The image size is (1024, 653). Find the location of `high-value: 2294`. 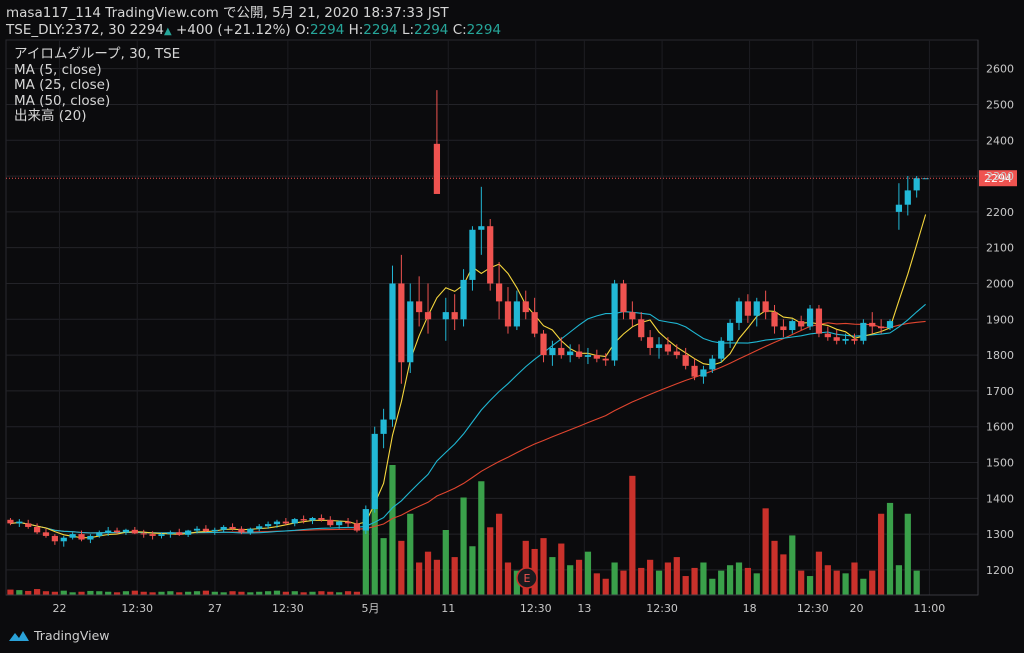

high-value: 2294 is located at coordinates (380, 30).